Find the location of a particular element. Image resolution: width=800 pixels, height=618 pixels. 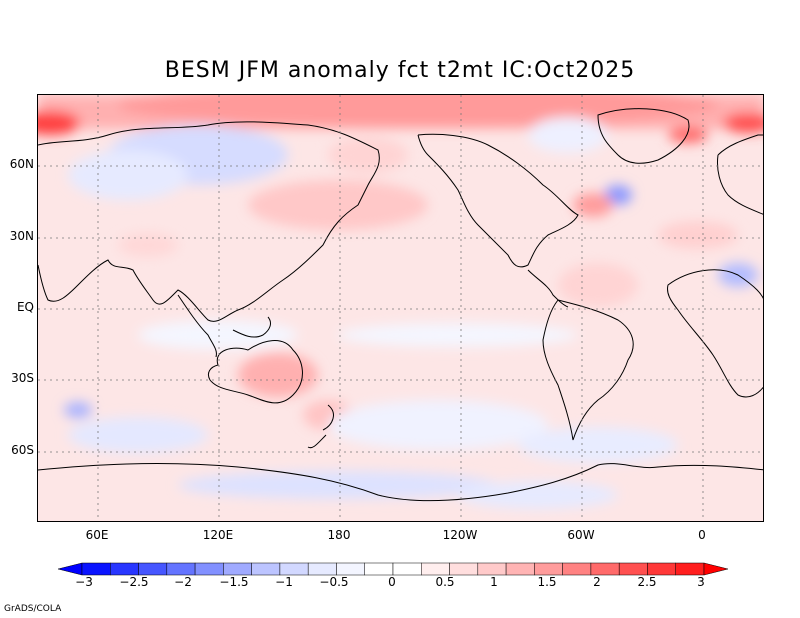

colorbar-tick-label: −1 is located at coordinates (284, 582).